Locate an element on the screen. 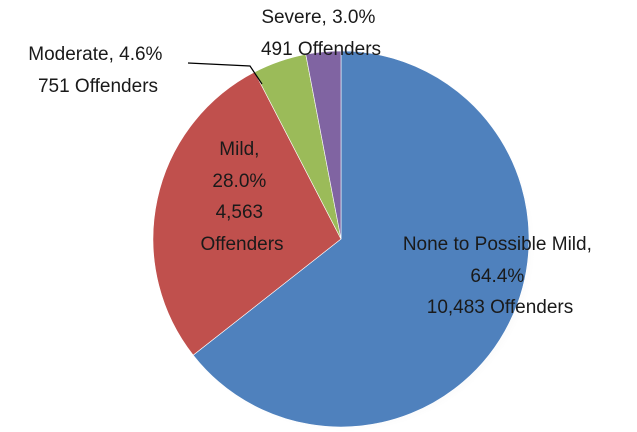 The height and width of the screenshot is (432, 637). moderate-label: Moderate, 4.6% 751 Offenders is located at coordinates (97, 70).